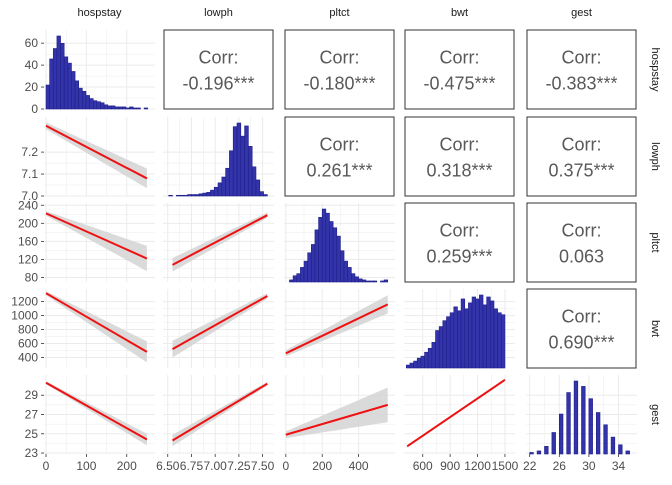 This screenshot has height=485, width=672. Describe the element at coordinates (239, 466) in the screenshot. I see `x-tick-label: 7.25` at that location.